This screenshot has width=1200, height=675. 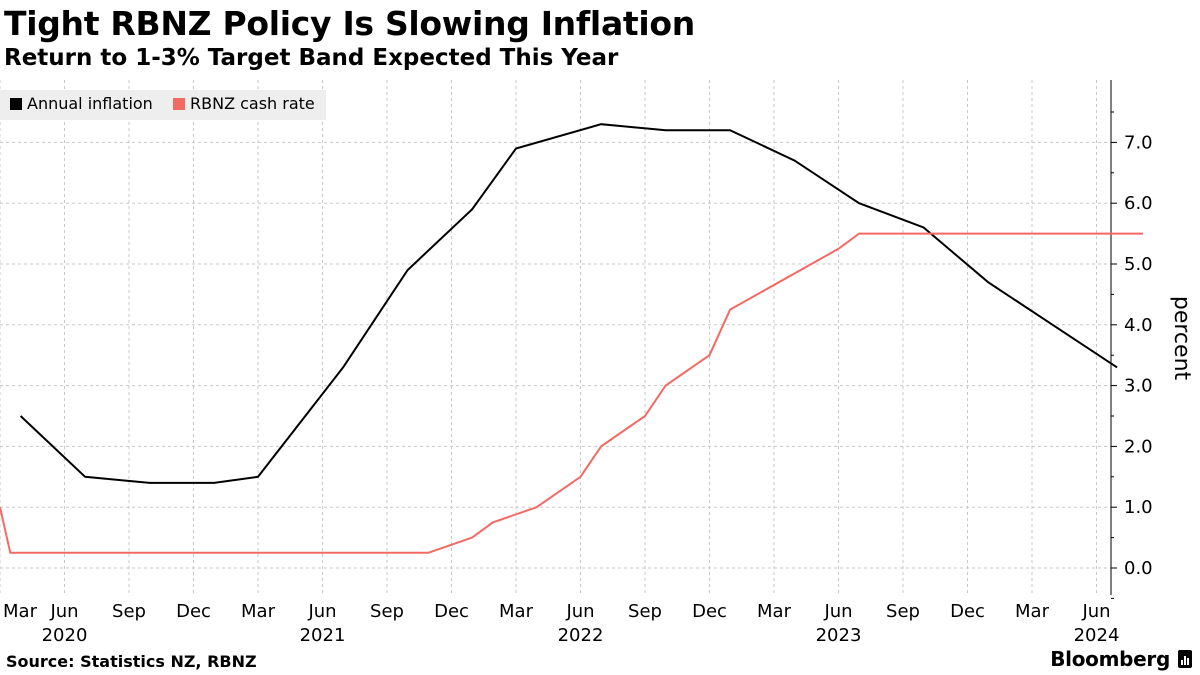 What do you see at coordinates (1138, 386) in the screenshot?
I see `y-tick-label: 3.0` at bounding box center [1138, 386].